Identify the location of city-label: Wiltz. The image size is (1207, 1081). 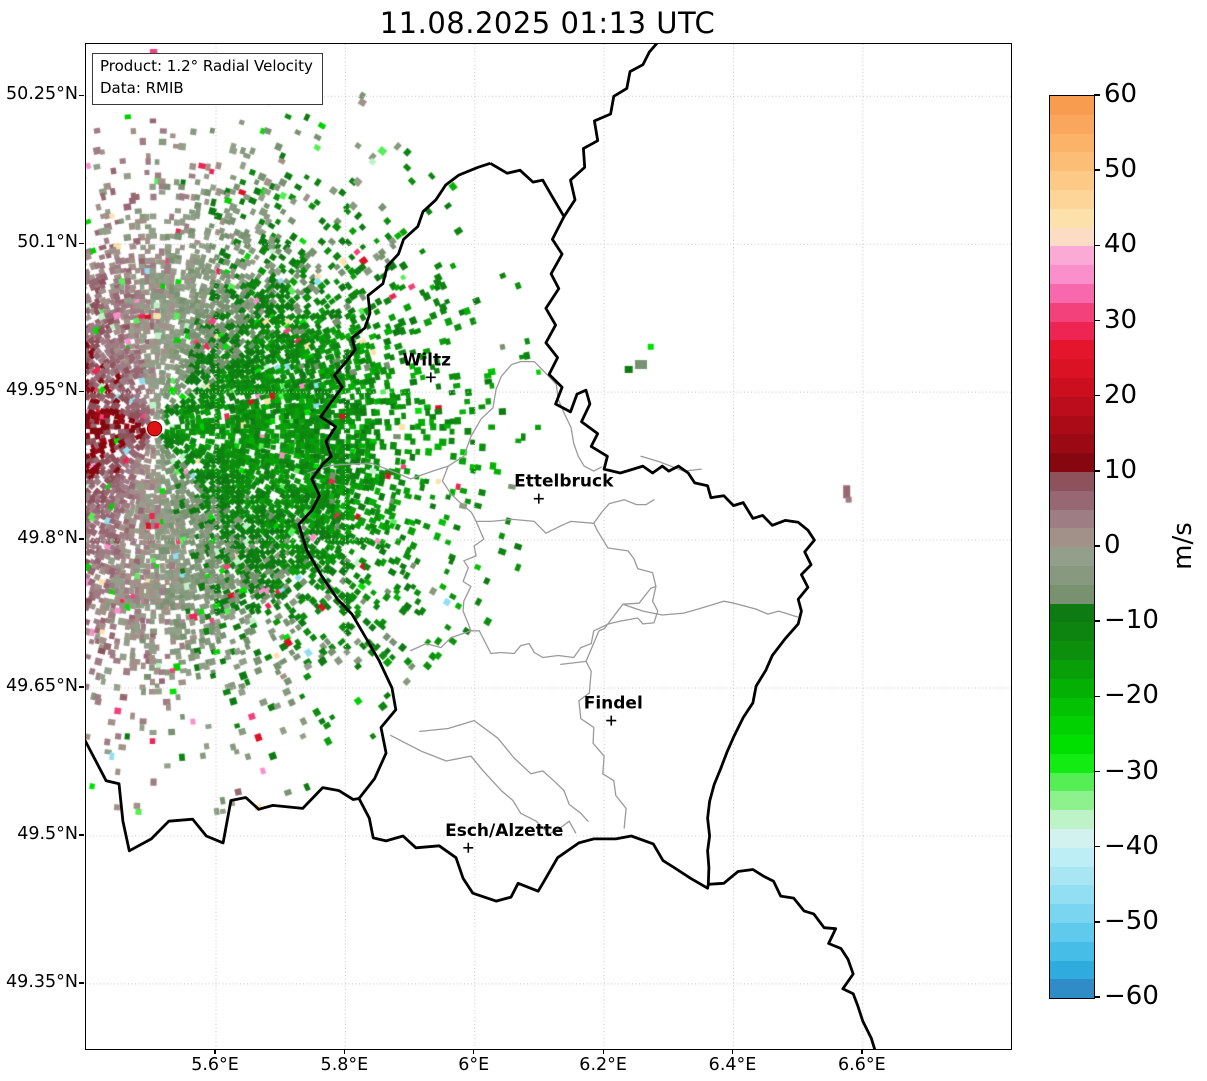
(427, 360).